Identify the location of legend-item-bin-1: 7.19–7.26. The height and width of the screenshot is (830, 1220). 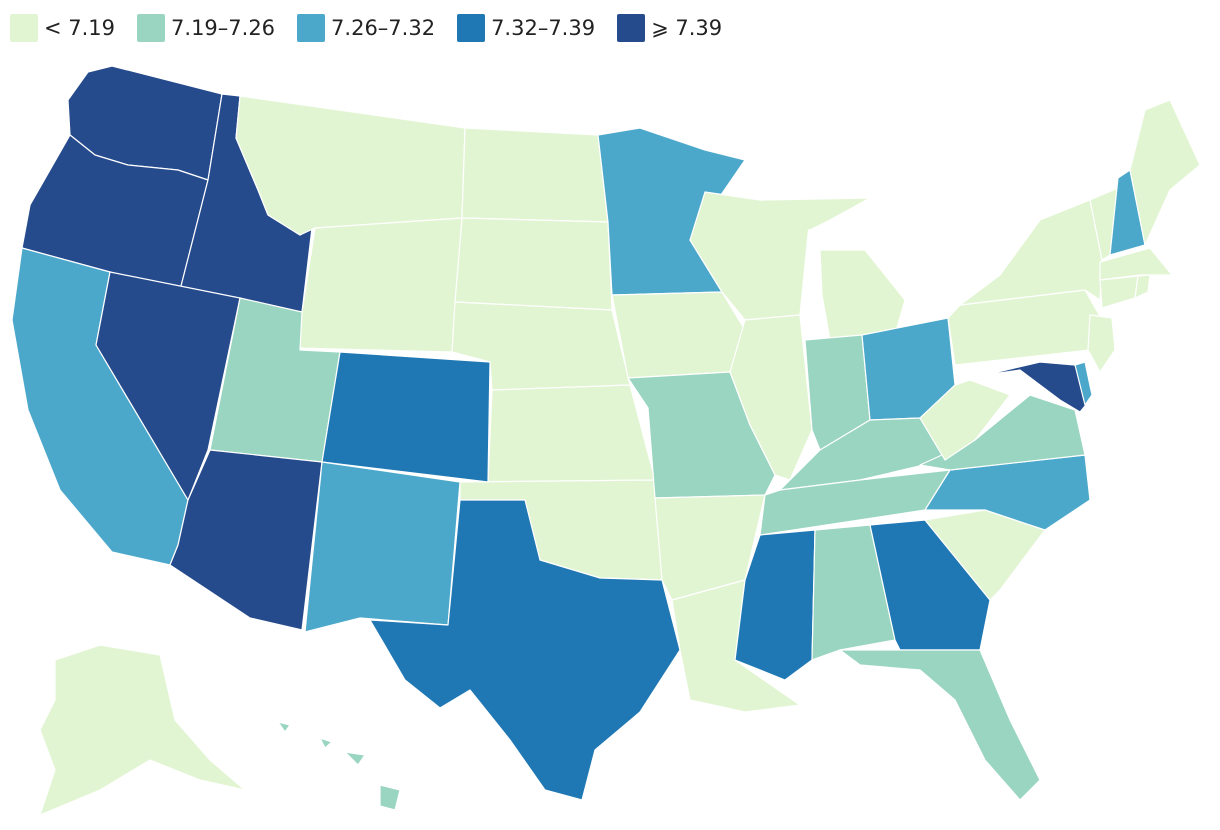
(206, 28).